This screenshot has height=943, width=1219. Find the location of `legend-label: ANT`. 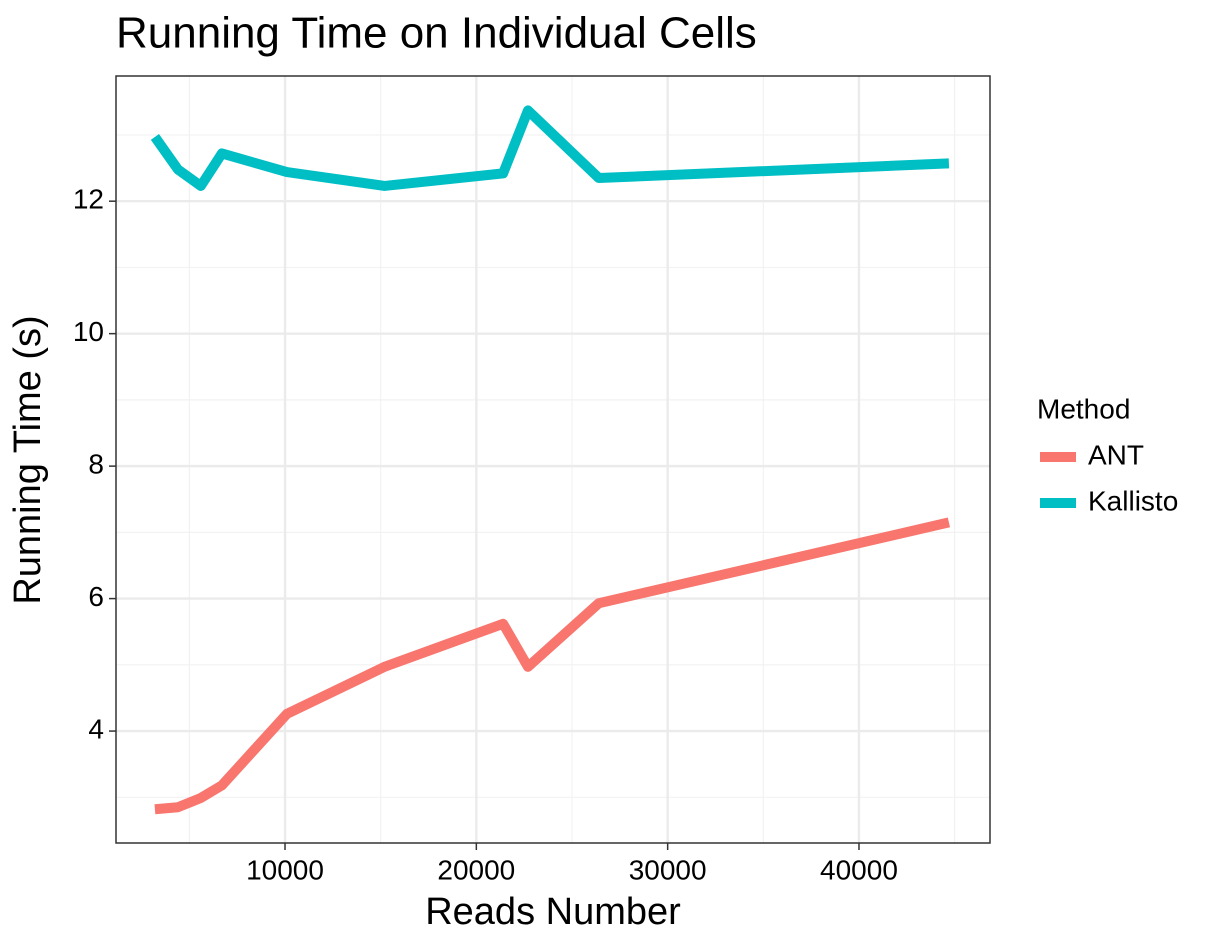

legend-label: ANT is located at coordinates (1116, 454).